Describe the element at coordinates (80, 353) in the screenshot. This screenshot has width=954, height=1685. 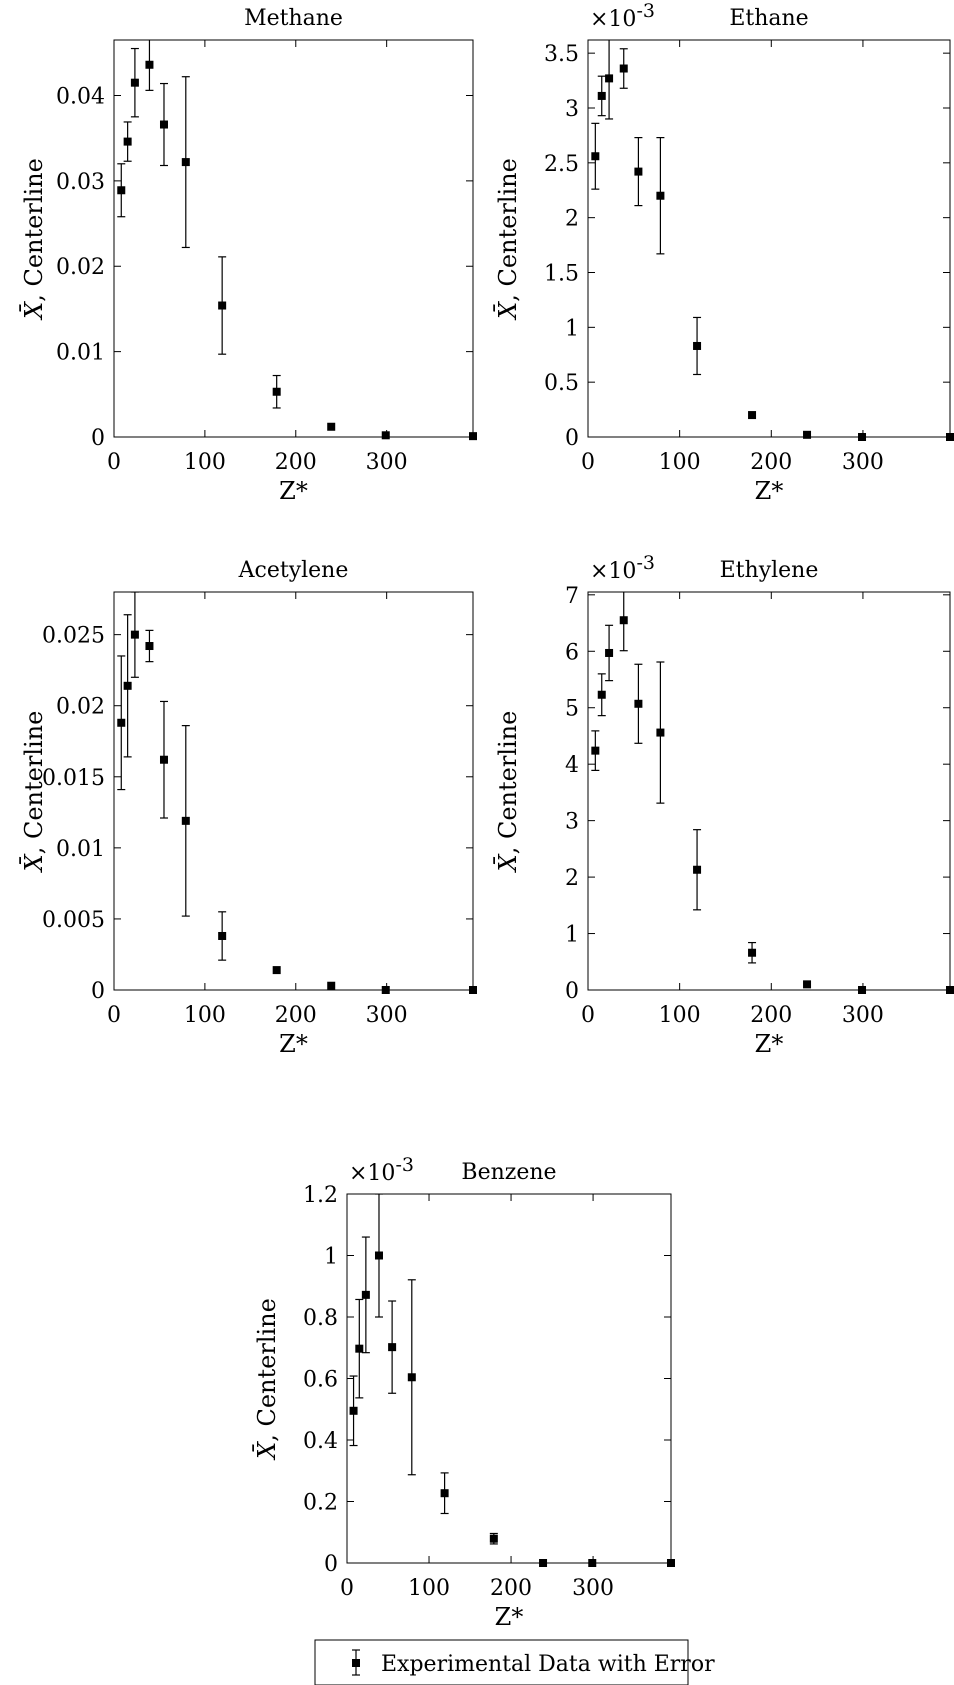
I see `y-tick-label: 0.01` at that location.